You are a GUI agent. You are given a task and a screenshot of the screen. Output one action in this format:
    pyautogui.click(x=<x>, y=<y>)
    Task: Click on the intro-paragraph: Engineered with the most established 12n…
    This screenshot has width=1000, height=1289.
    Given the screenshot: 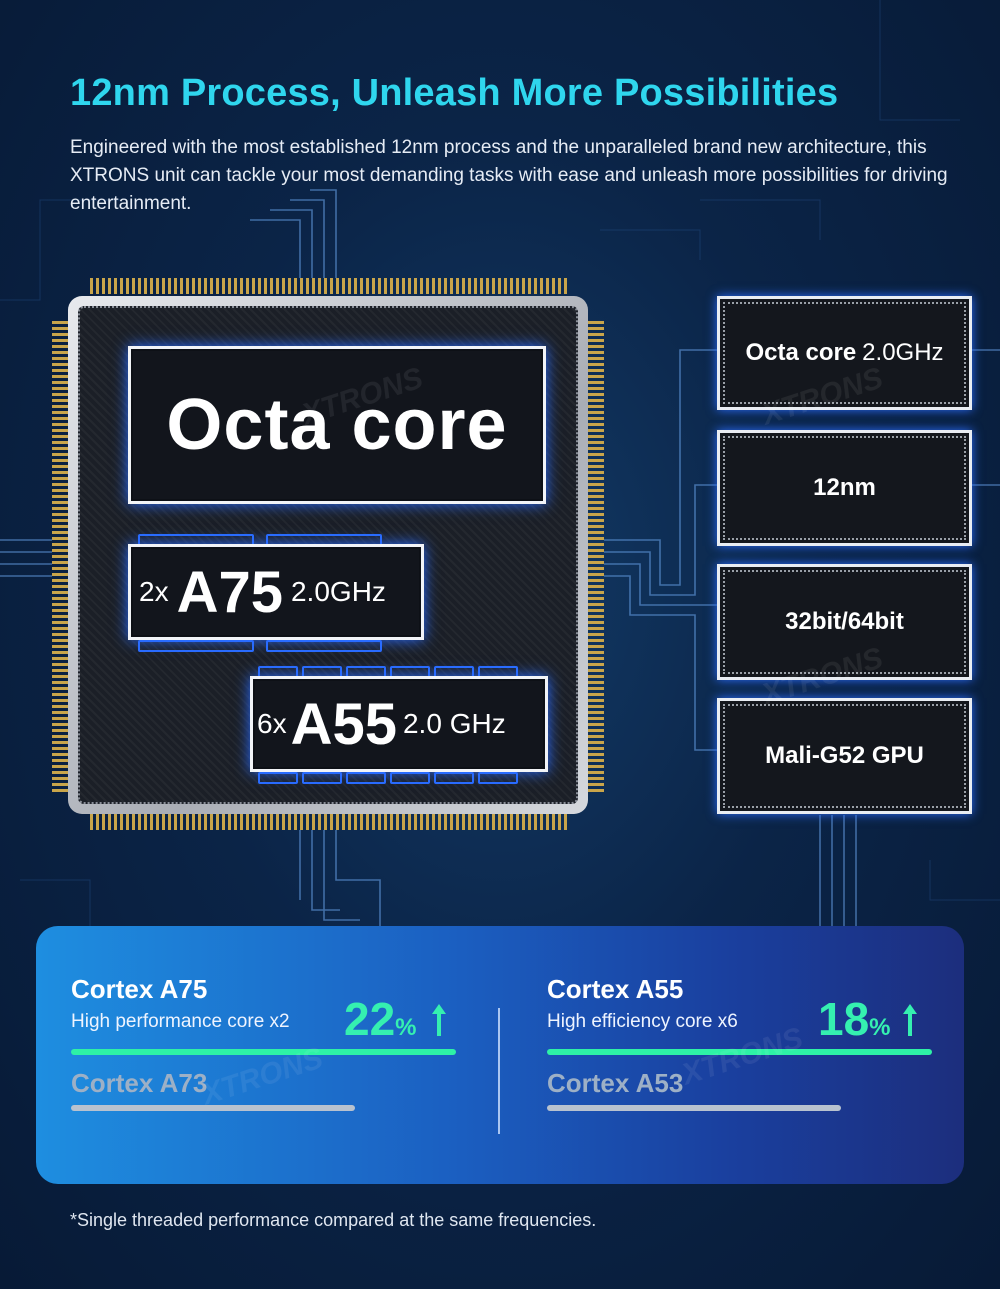 What is the action you would take?
    pyautogui.click(x=509, y=175)
    